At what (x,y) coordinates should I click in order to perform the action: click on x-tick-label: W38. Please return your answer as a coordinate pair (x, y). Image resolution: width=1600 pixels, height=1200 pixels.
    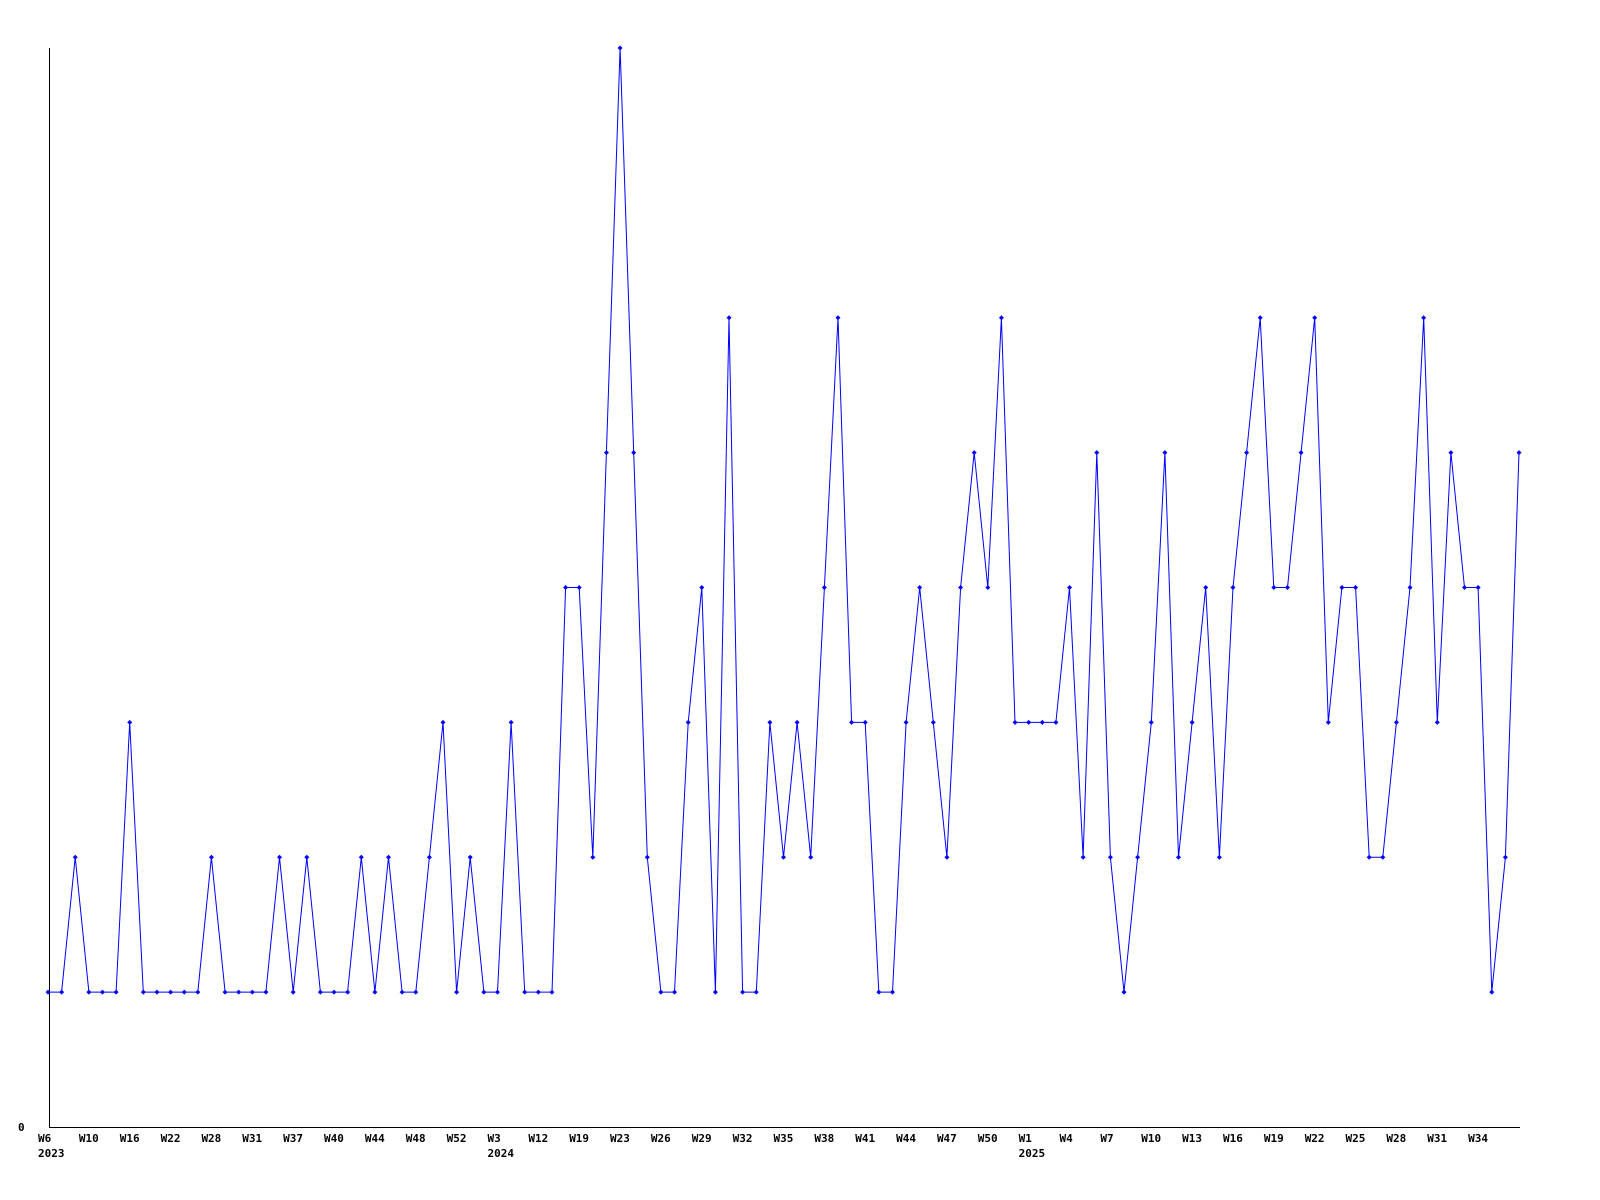
    Looking at the image, I should click on (824, 1138).